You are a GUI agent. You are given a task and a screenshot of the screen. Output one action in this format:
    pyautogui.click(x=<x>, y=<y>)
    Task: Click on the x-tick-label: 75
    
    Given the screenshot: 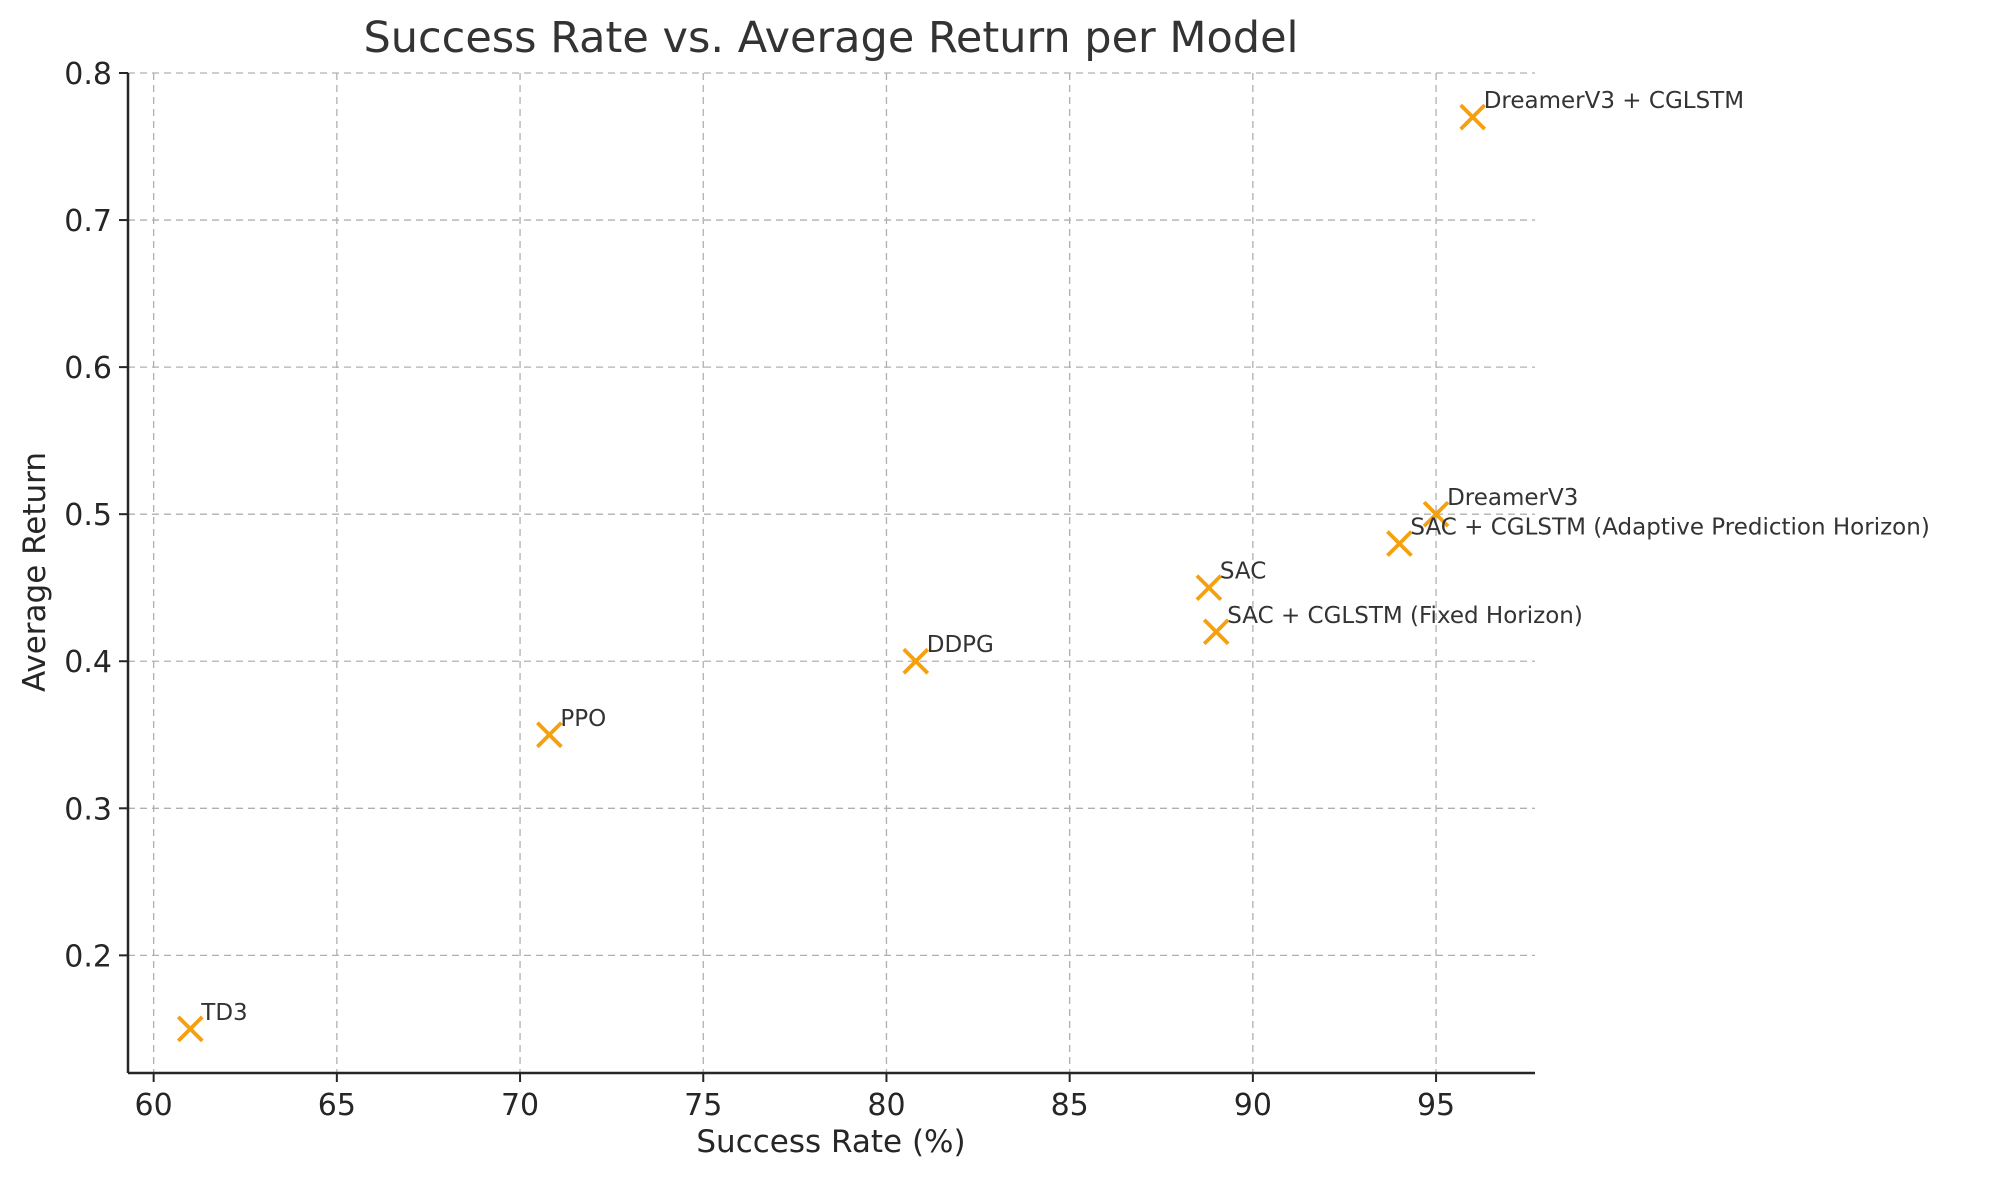 What is the action you would take?
    pyautogui.click(x=703, y=1105)
    